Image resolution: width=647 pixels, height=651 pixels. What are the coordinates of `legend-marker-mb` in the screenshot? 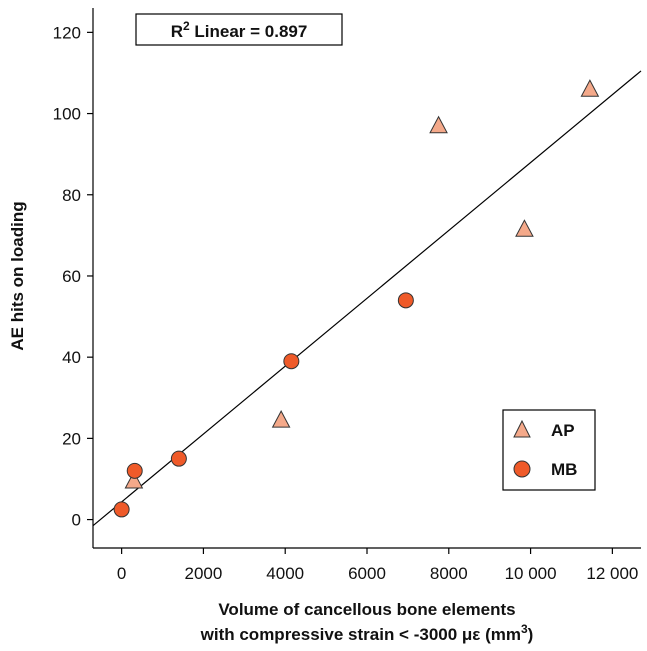 It's located at (522, 469).